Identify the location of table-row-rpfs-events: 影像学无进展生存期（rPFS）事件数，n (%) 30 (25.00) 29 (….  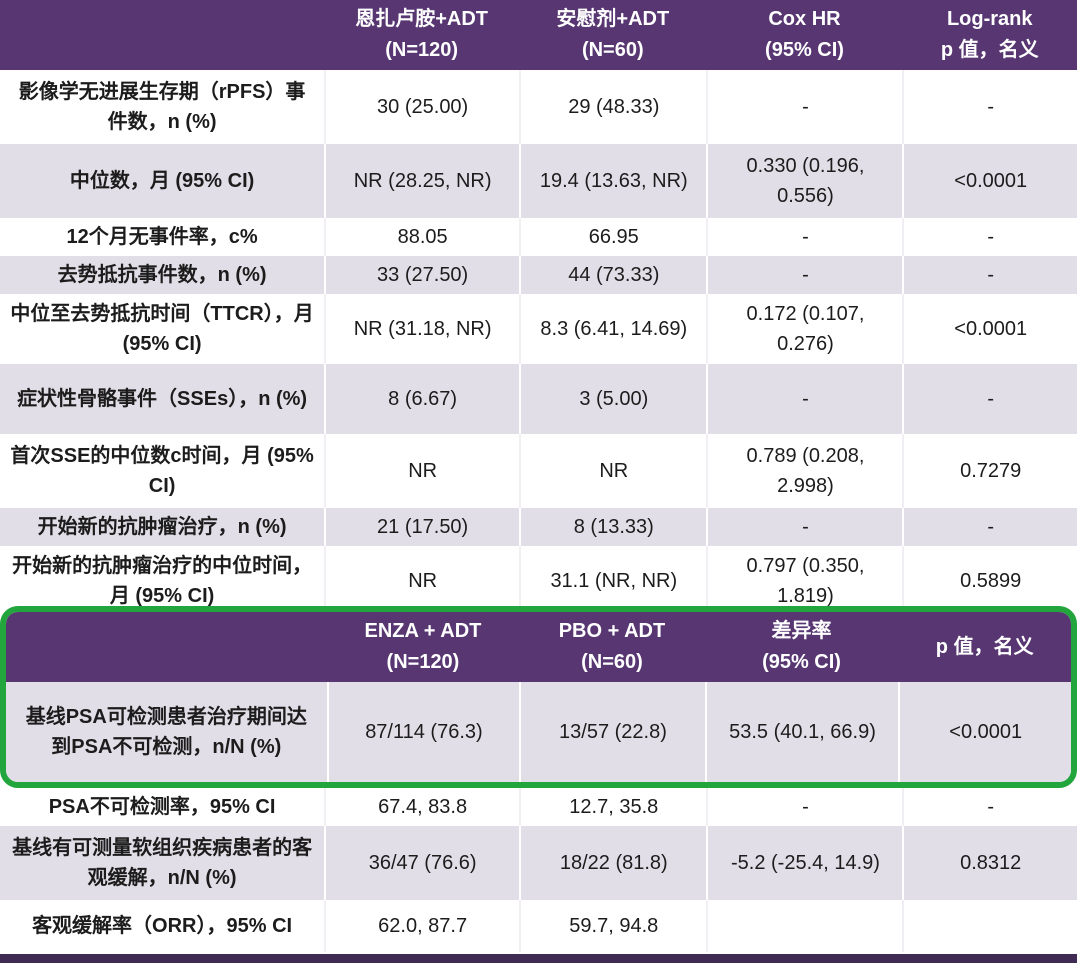
(538, 107).